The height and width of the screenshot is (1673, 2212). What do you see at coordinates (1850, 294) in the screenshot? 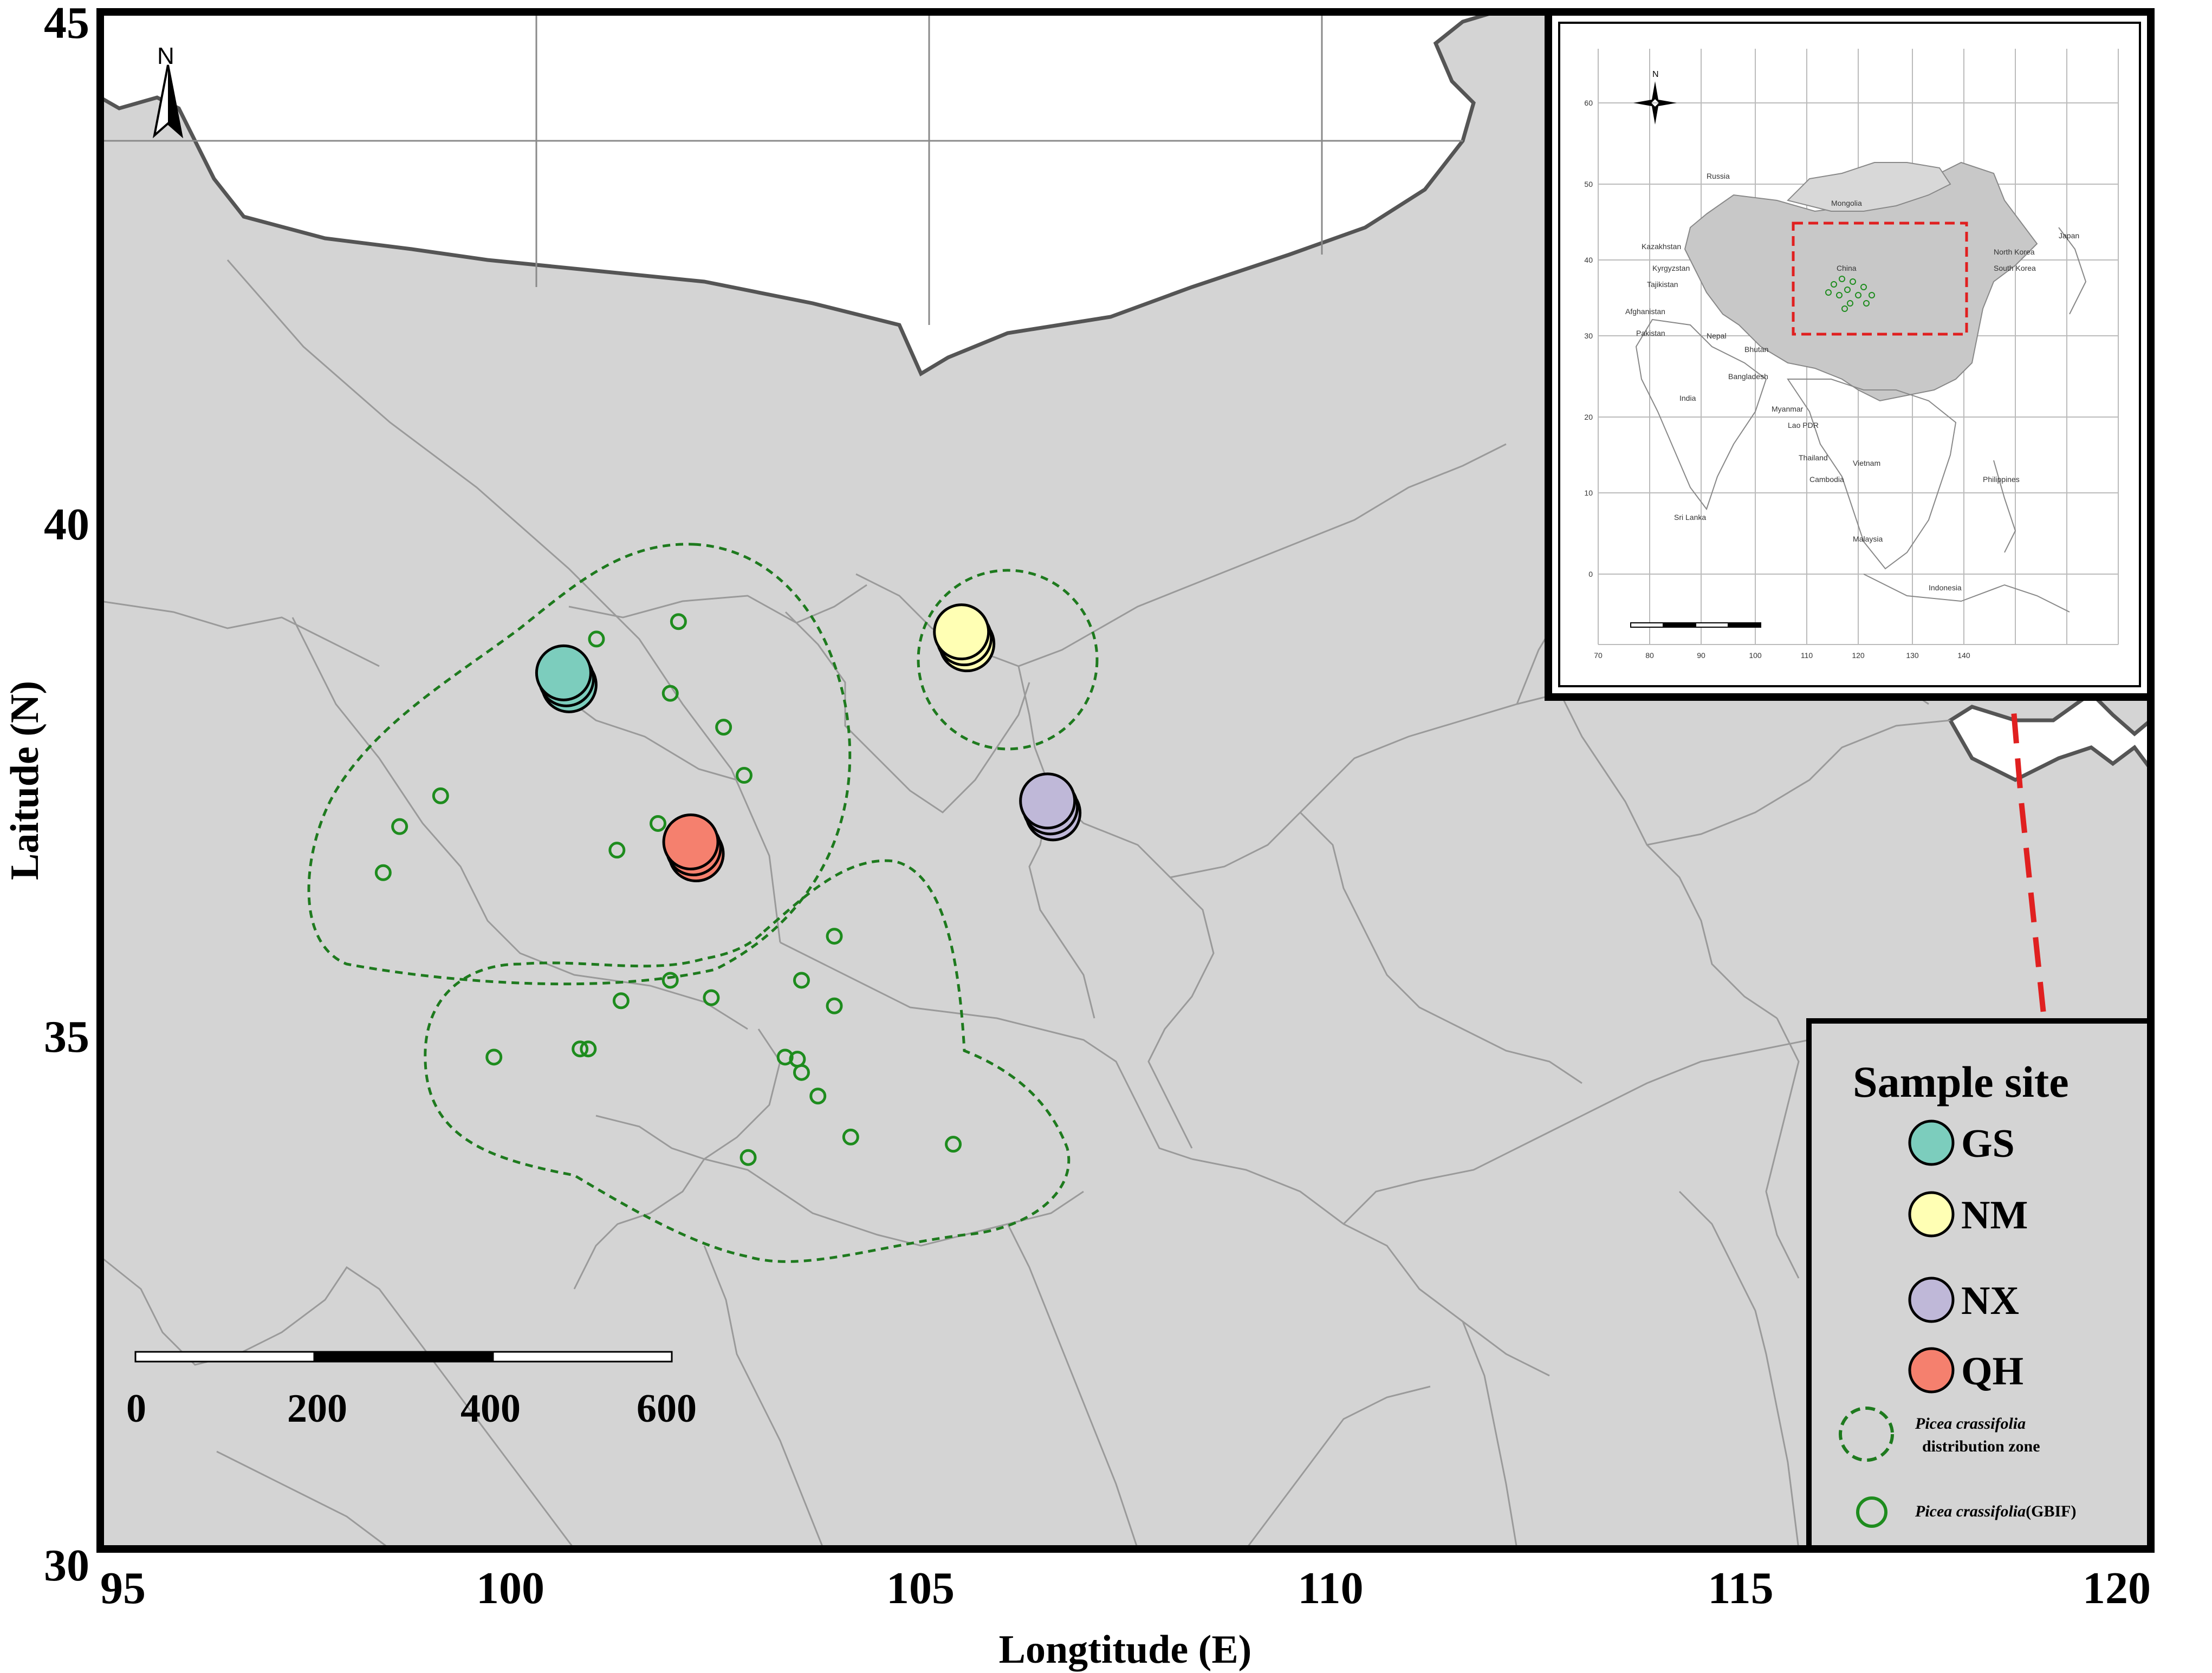
I see `inset-gbif-cluster` at bounding box center [1850, 294].